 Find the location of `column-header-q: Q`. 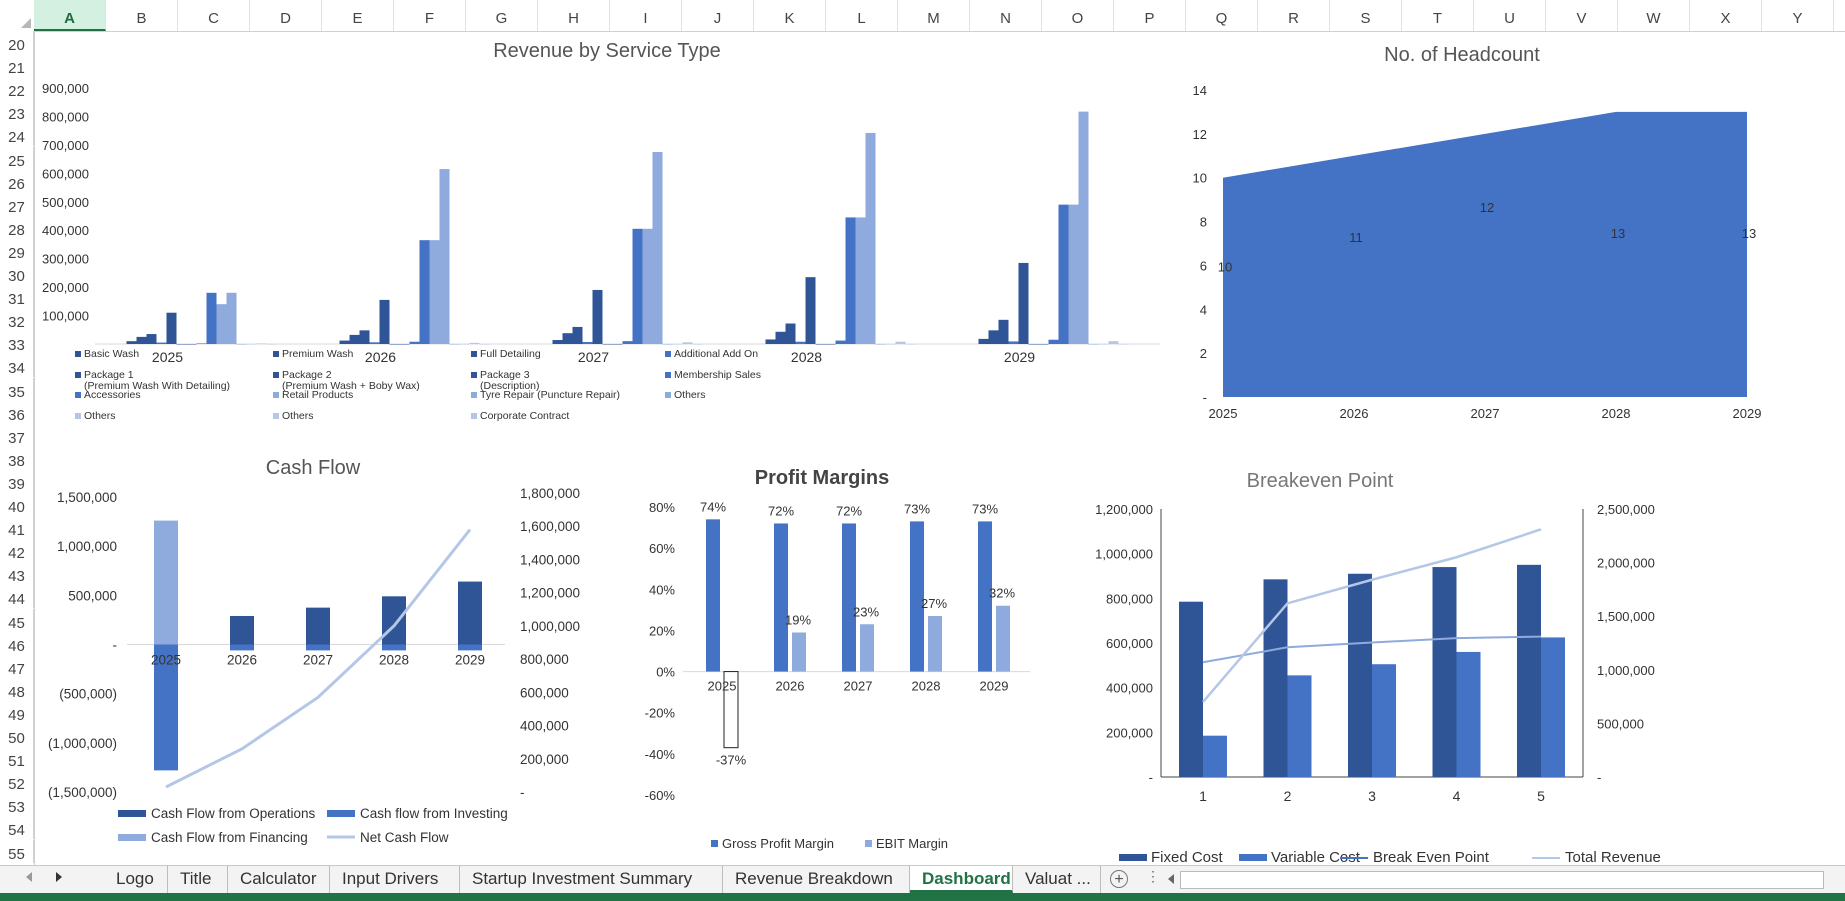

column-header-q: Q is located at coordinates (1222, 15).